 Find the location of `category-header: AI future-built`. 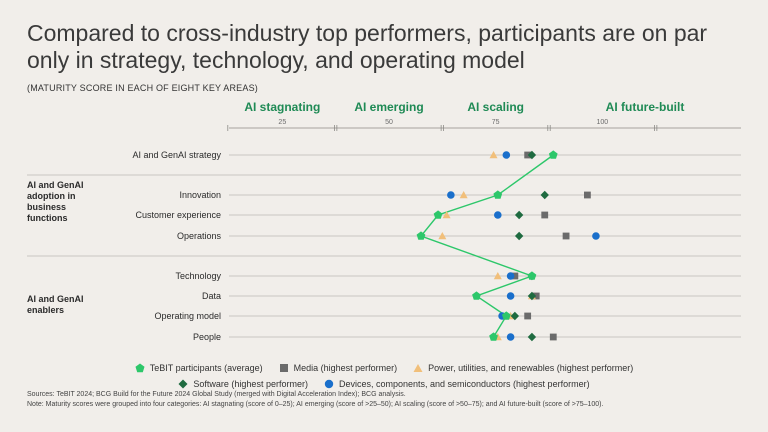

category-header: AI future-built is located at coordinates (645, 107).